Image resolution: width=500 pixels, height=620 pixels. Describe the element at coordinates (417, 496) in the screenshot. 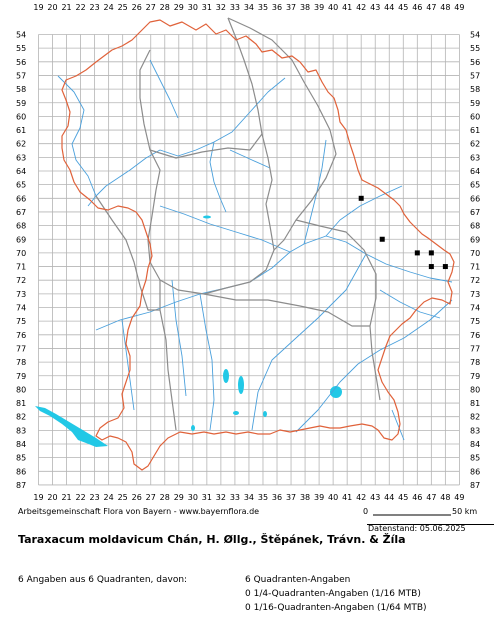

I see `x-tick-bottom-46: 46` at that location.